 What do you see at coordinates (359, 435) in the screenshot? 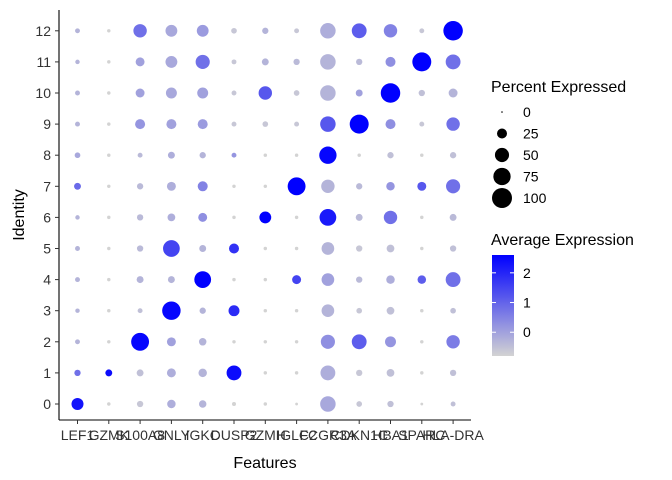
I see `x-tick-label: CDKN1C` at bounding box center [359, 435].